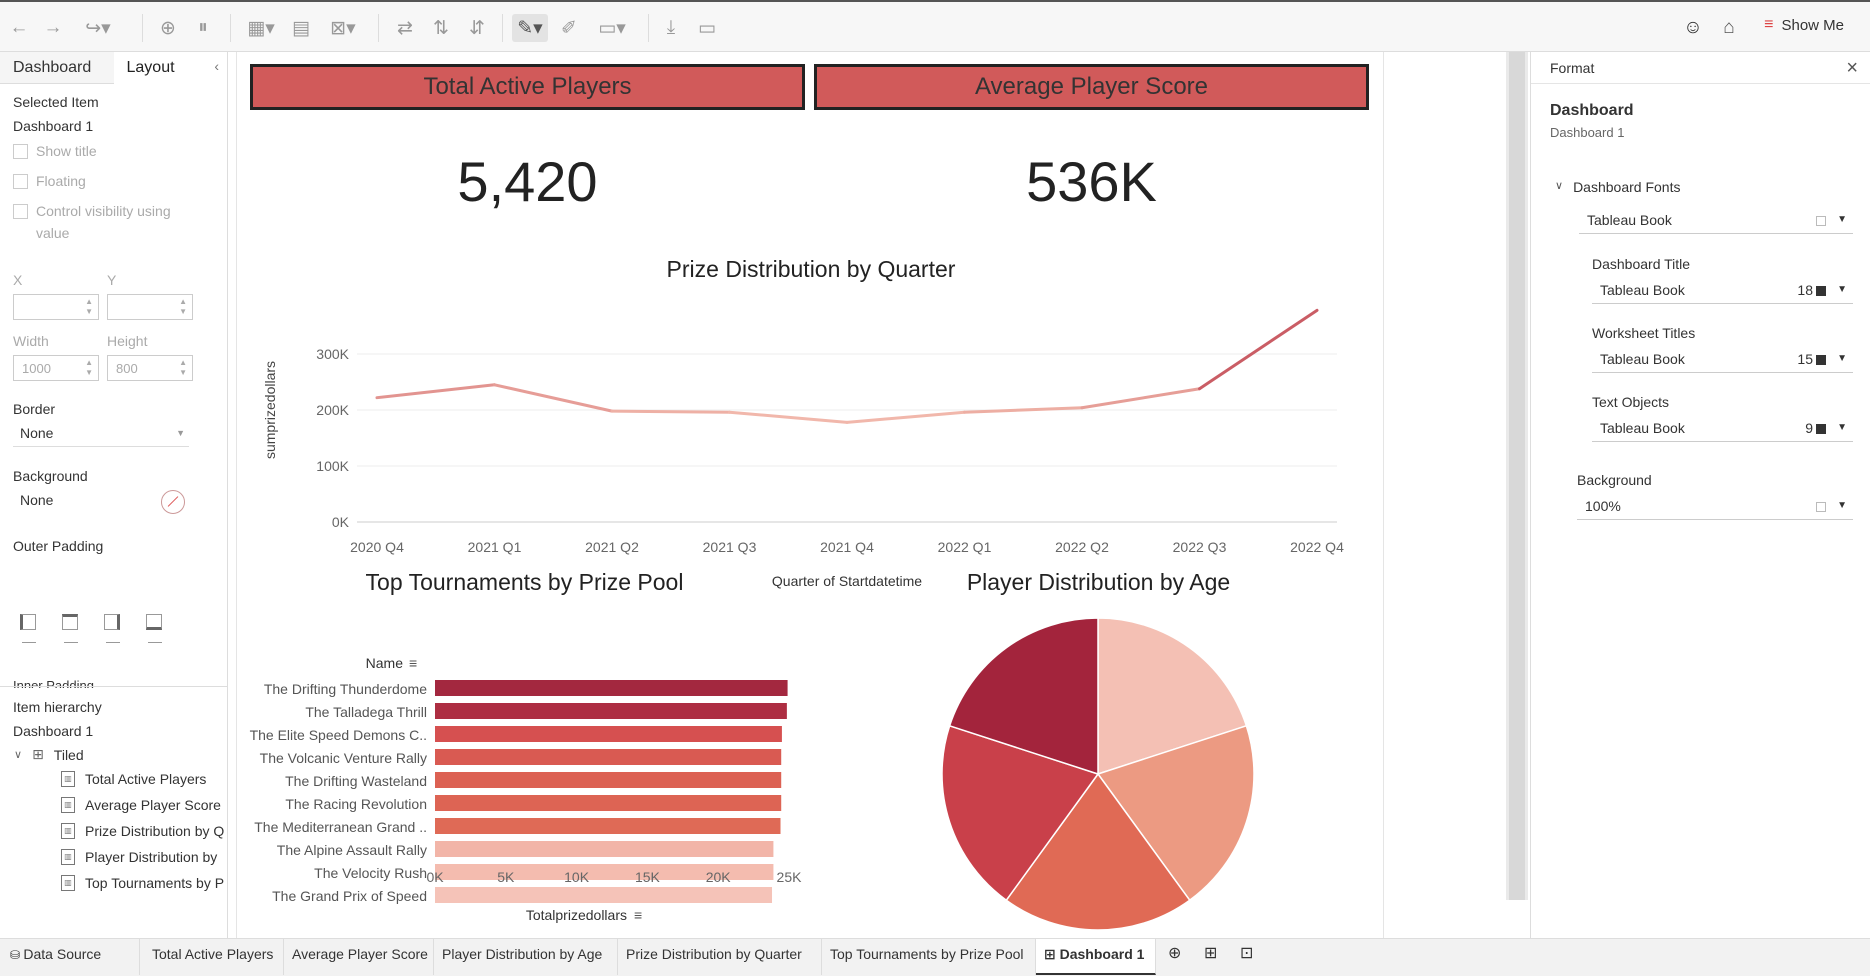 The height and width of the screenshot is (976, 1870). I want to click on collapse-panel-icon: ‹, so click(216, 66).